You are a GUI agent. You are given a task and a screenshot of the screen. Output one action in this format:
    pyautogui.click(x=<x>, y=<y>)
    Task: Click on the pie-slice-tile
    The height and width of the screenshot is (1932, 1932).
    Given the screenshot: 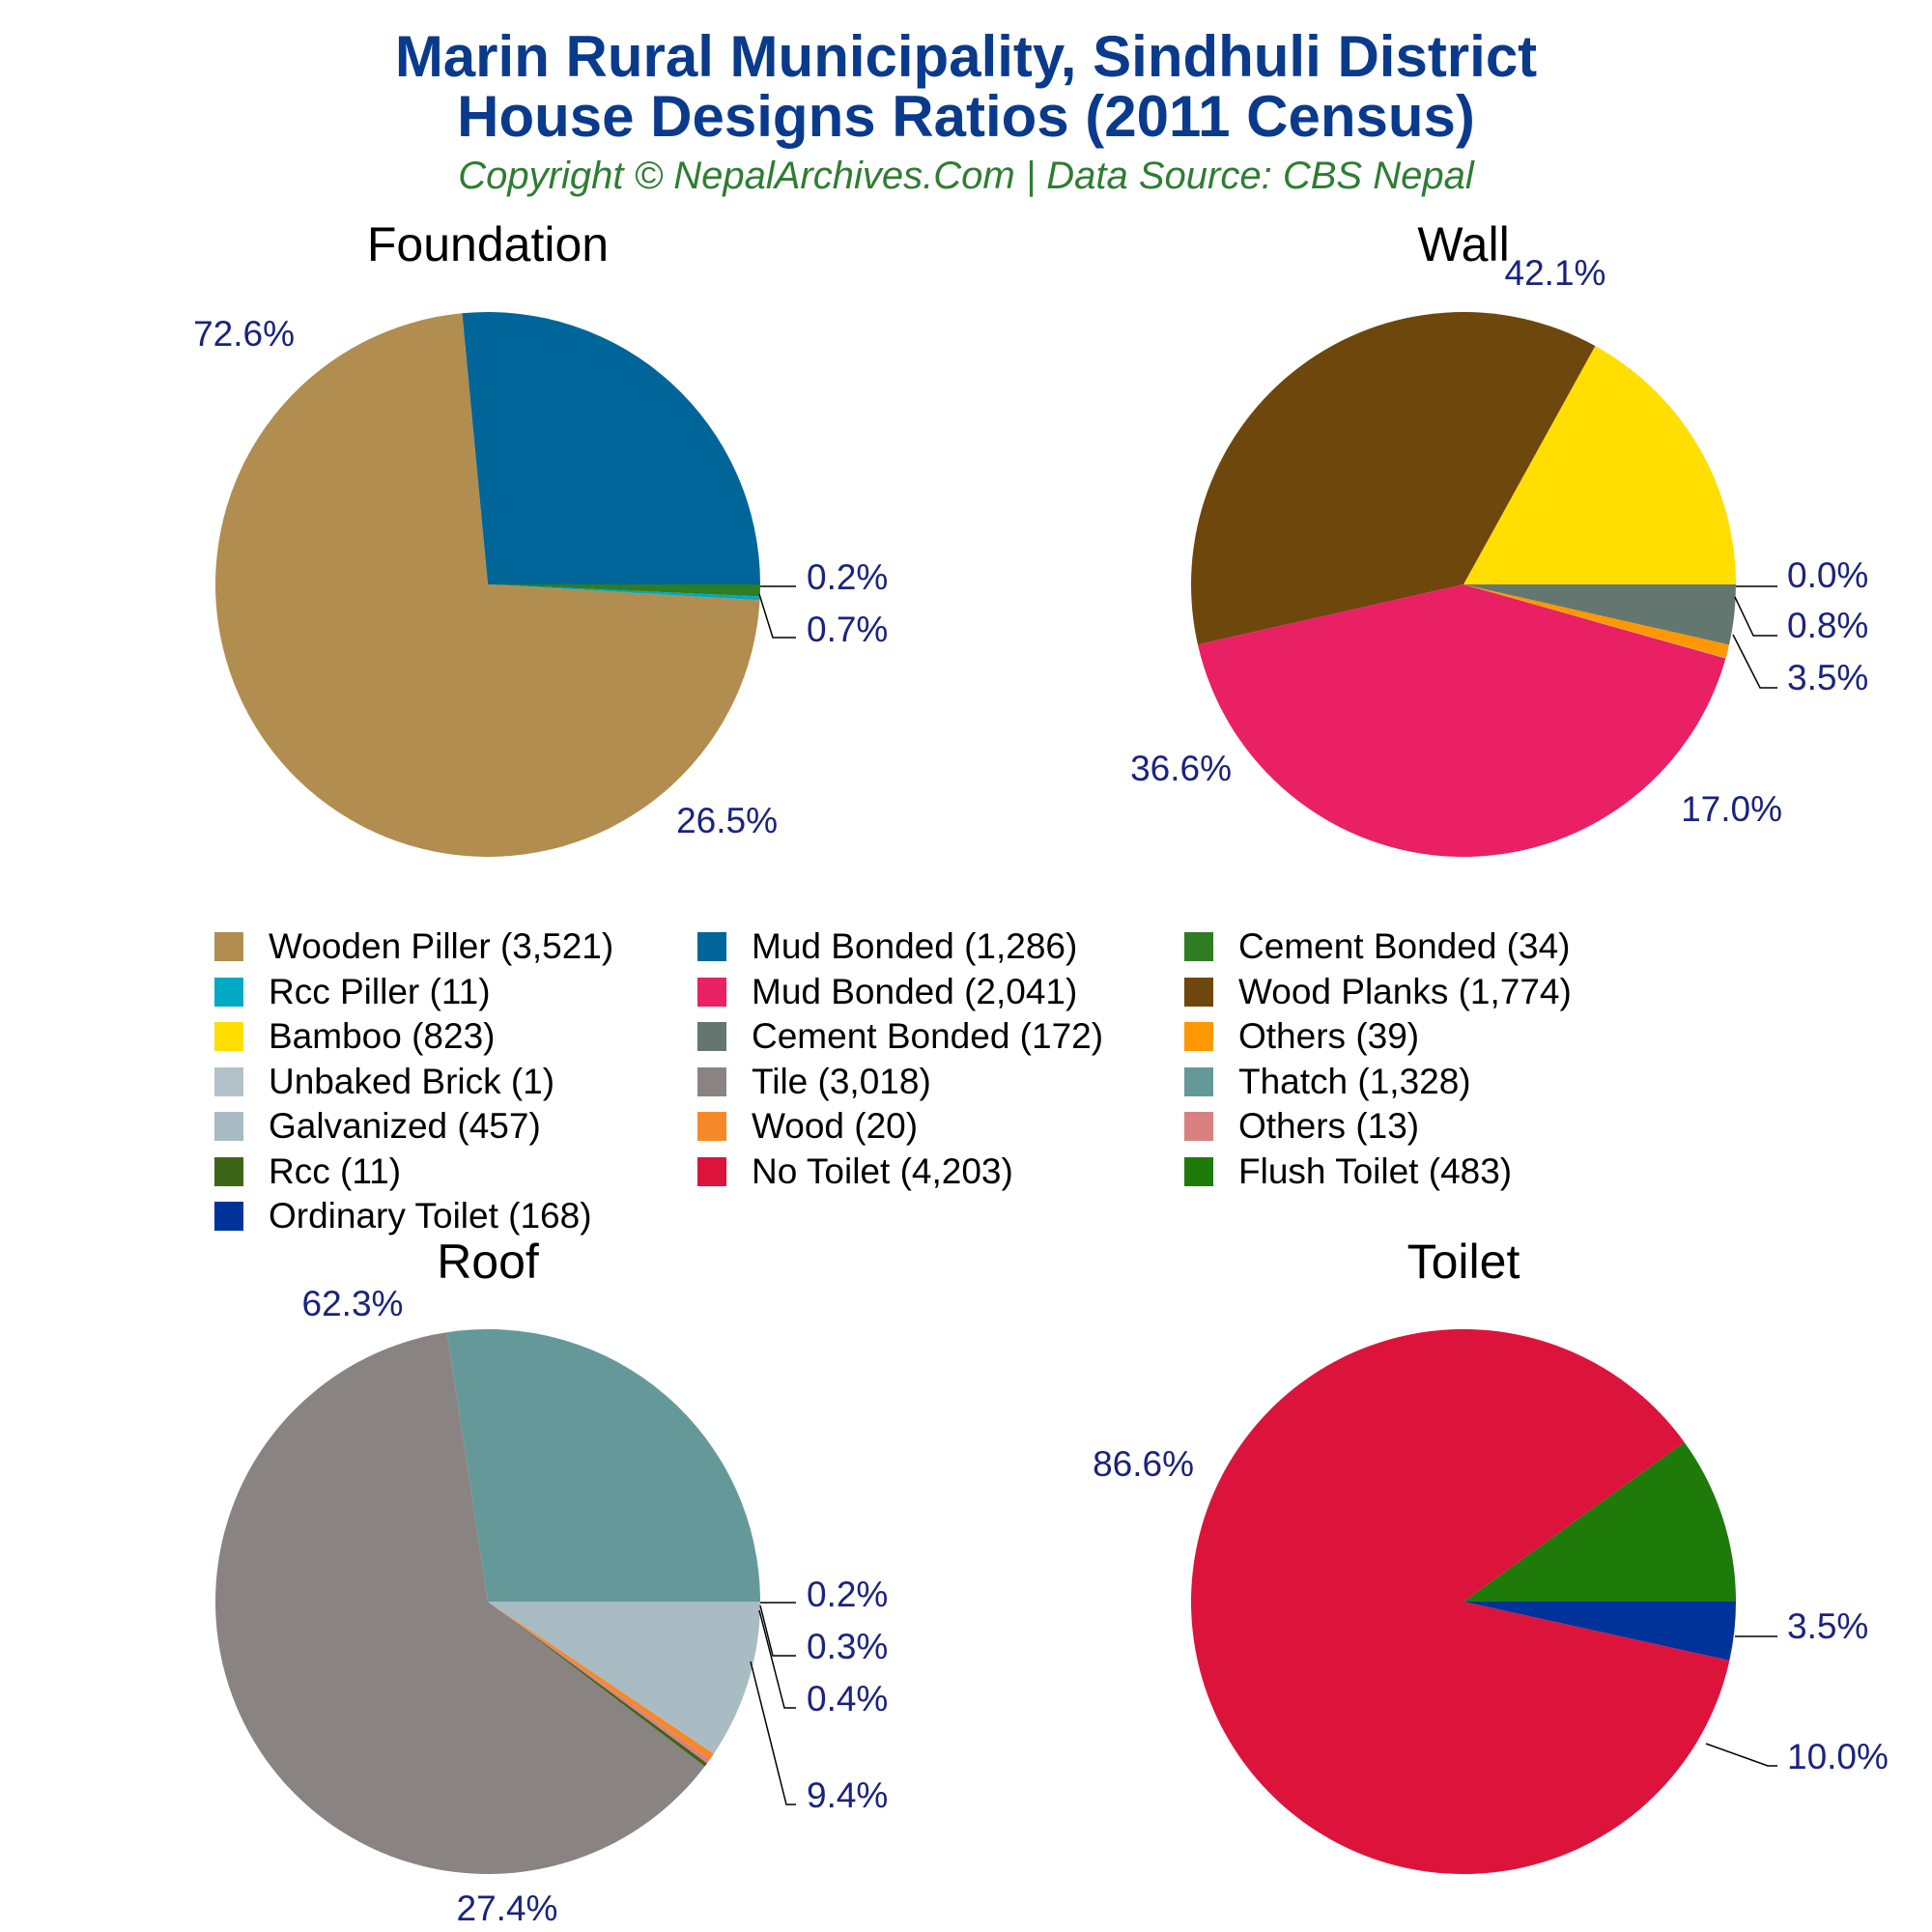 What is the action you would take?
    pyautogui.click(x=460, y=1603)
    